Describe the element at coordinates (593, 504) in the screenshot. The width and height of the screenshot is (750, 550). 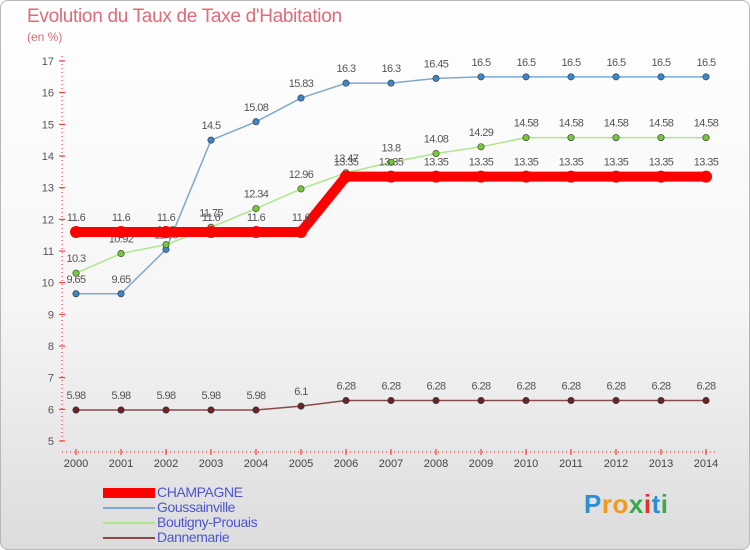
I see `logo-letter: P` at that location.